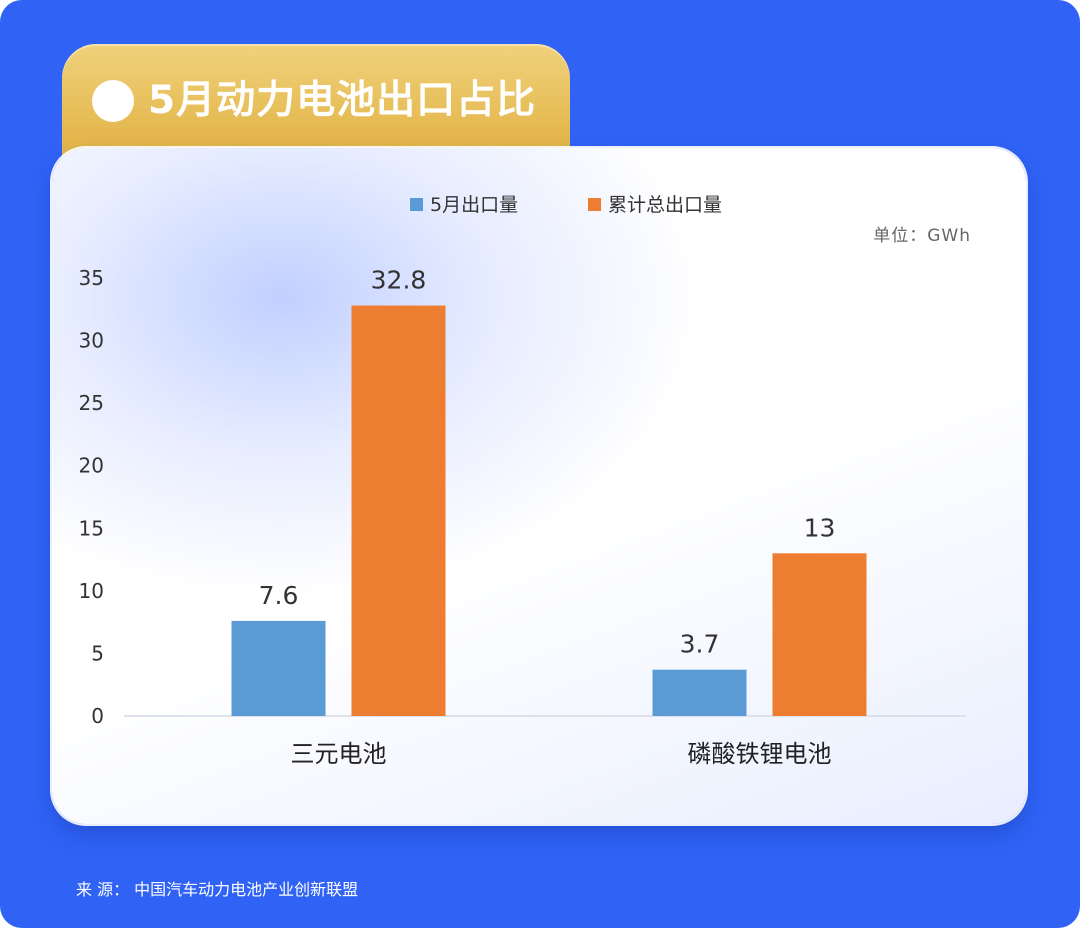 This screenshot has height=928, width=1080. I want to click on y-tick-label: 15, so click(91, 528).